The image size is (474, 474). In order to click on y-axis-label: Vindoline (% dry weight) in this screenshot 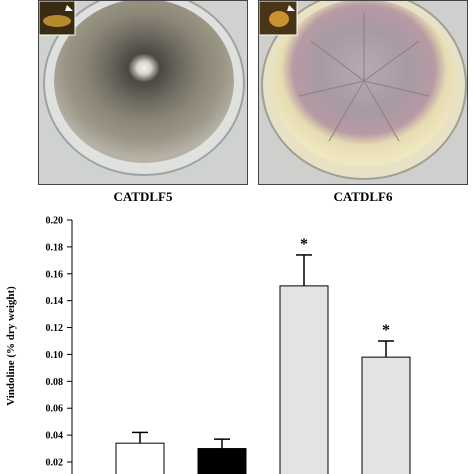, I will do `click(11, 346)`.